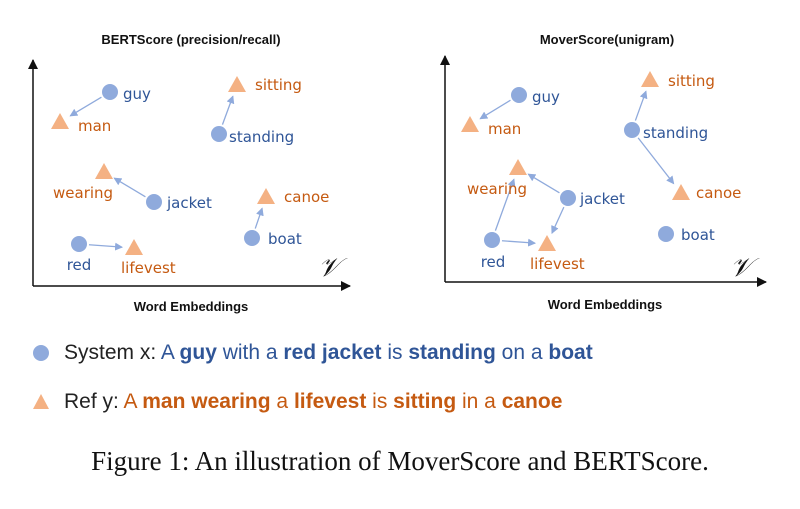 This screenshot has width=800, height=509. Describe the element at coordinates (206, 401) in the screenshot. I see `sentence-token: man wearing` at that location.